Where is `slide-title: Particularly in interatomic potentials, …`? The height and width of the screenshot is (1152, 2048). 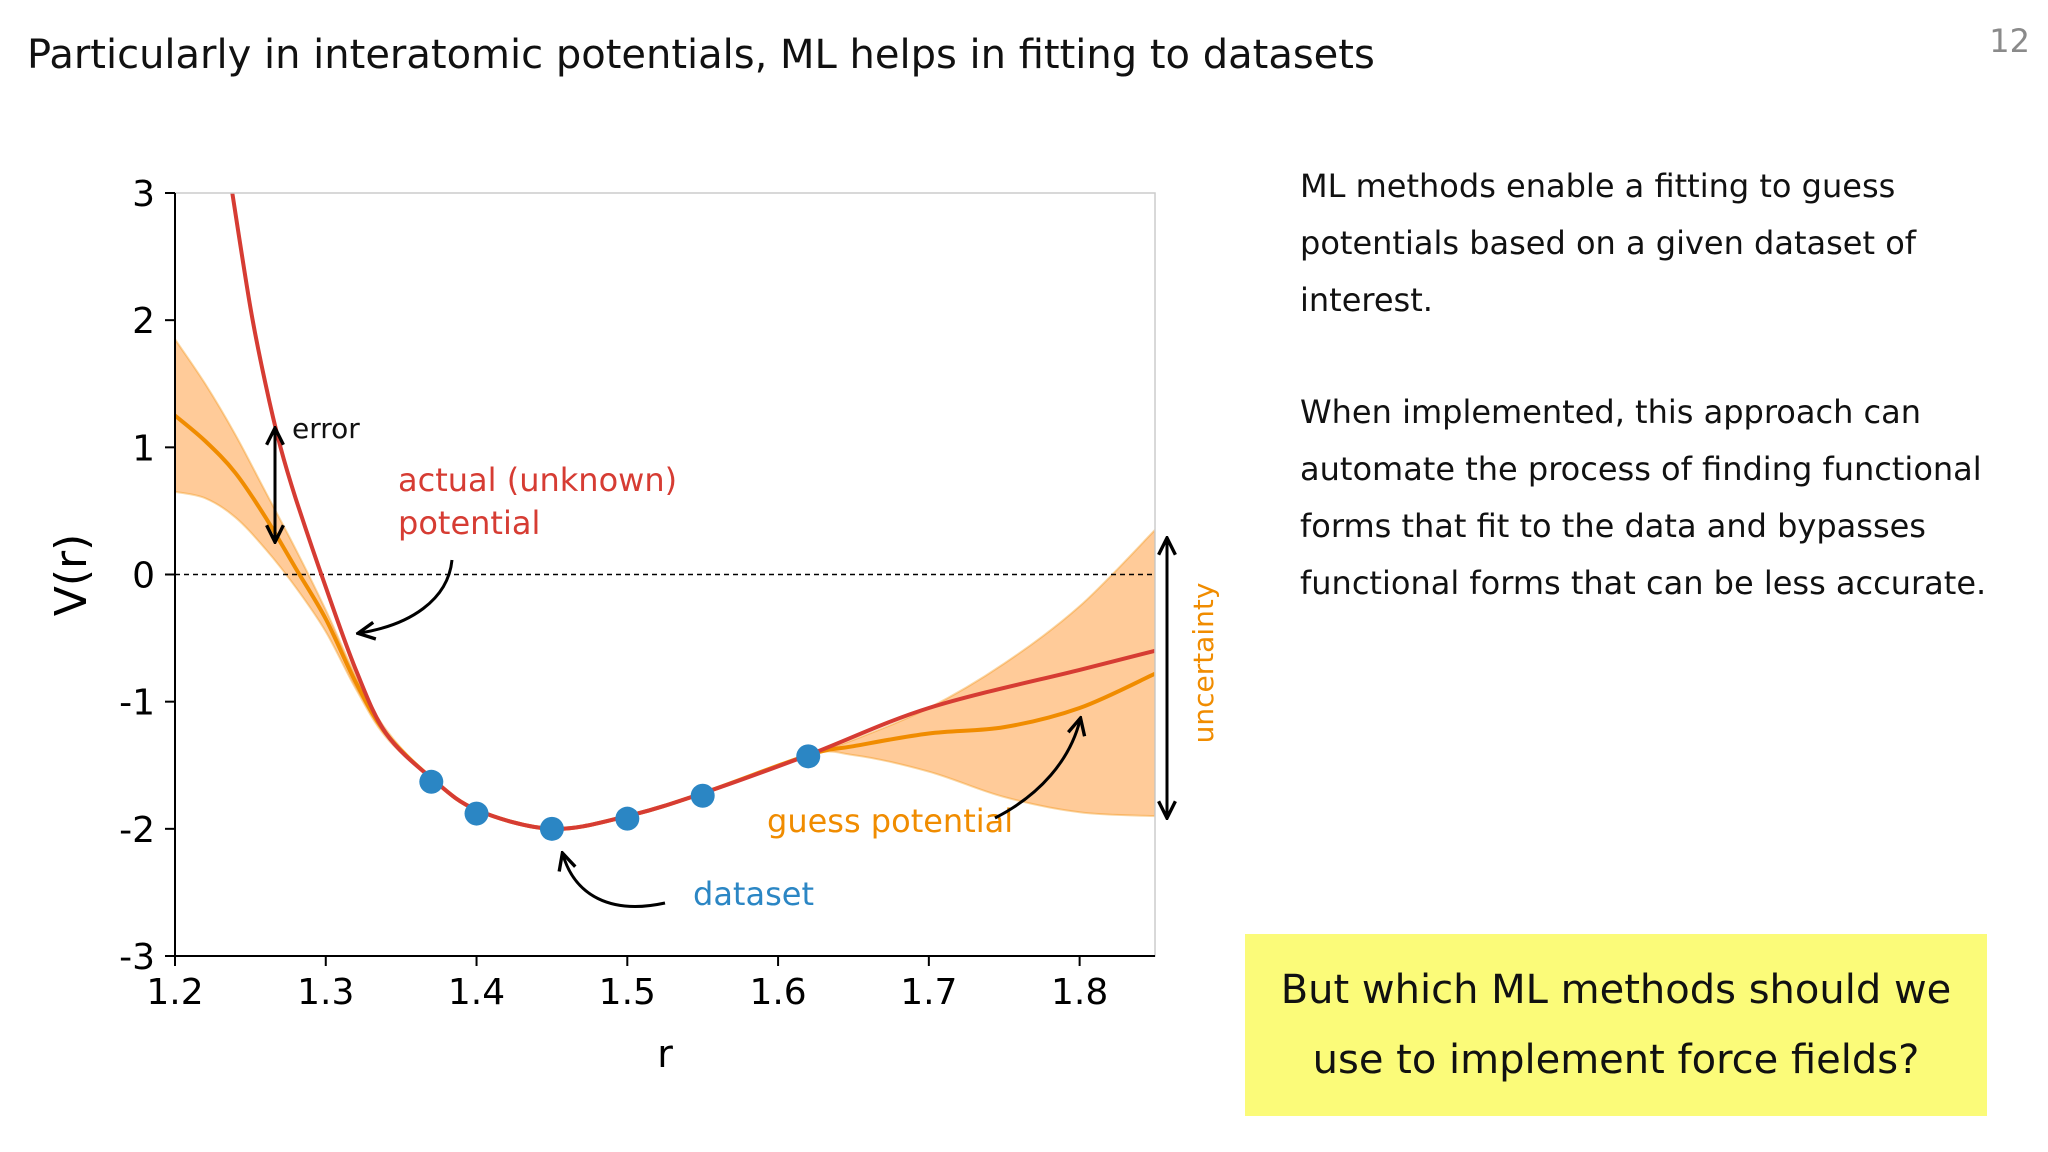
slide-title: Particularly in interatomic potentials, … is located at coordinates (701, 55).